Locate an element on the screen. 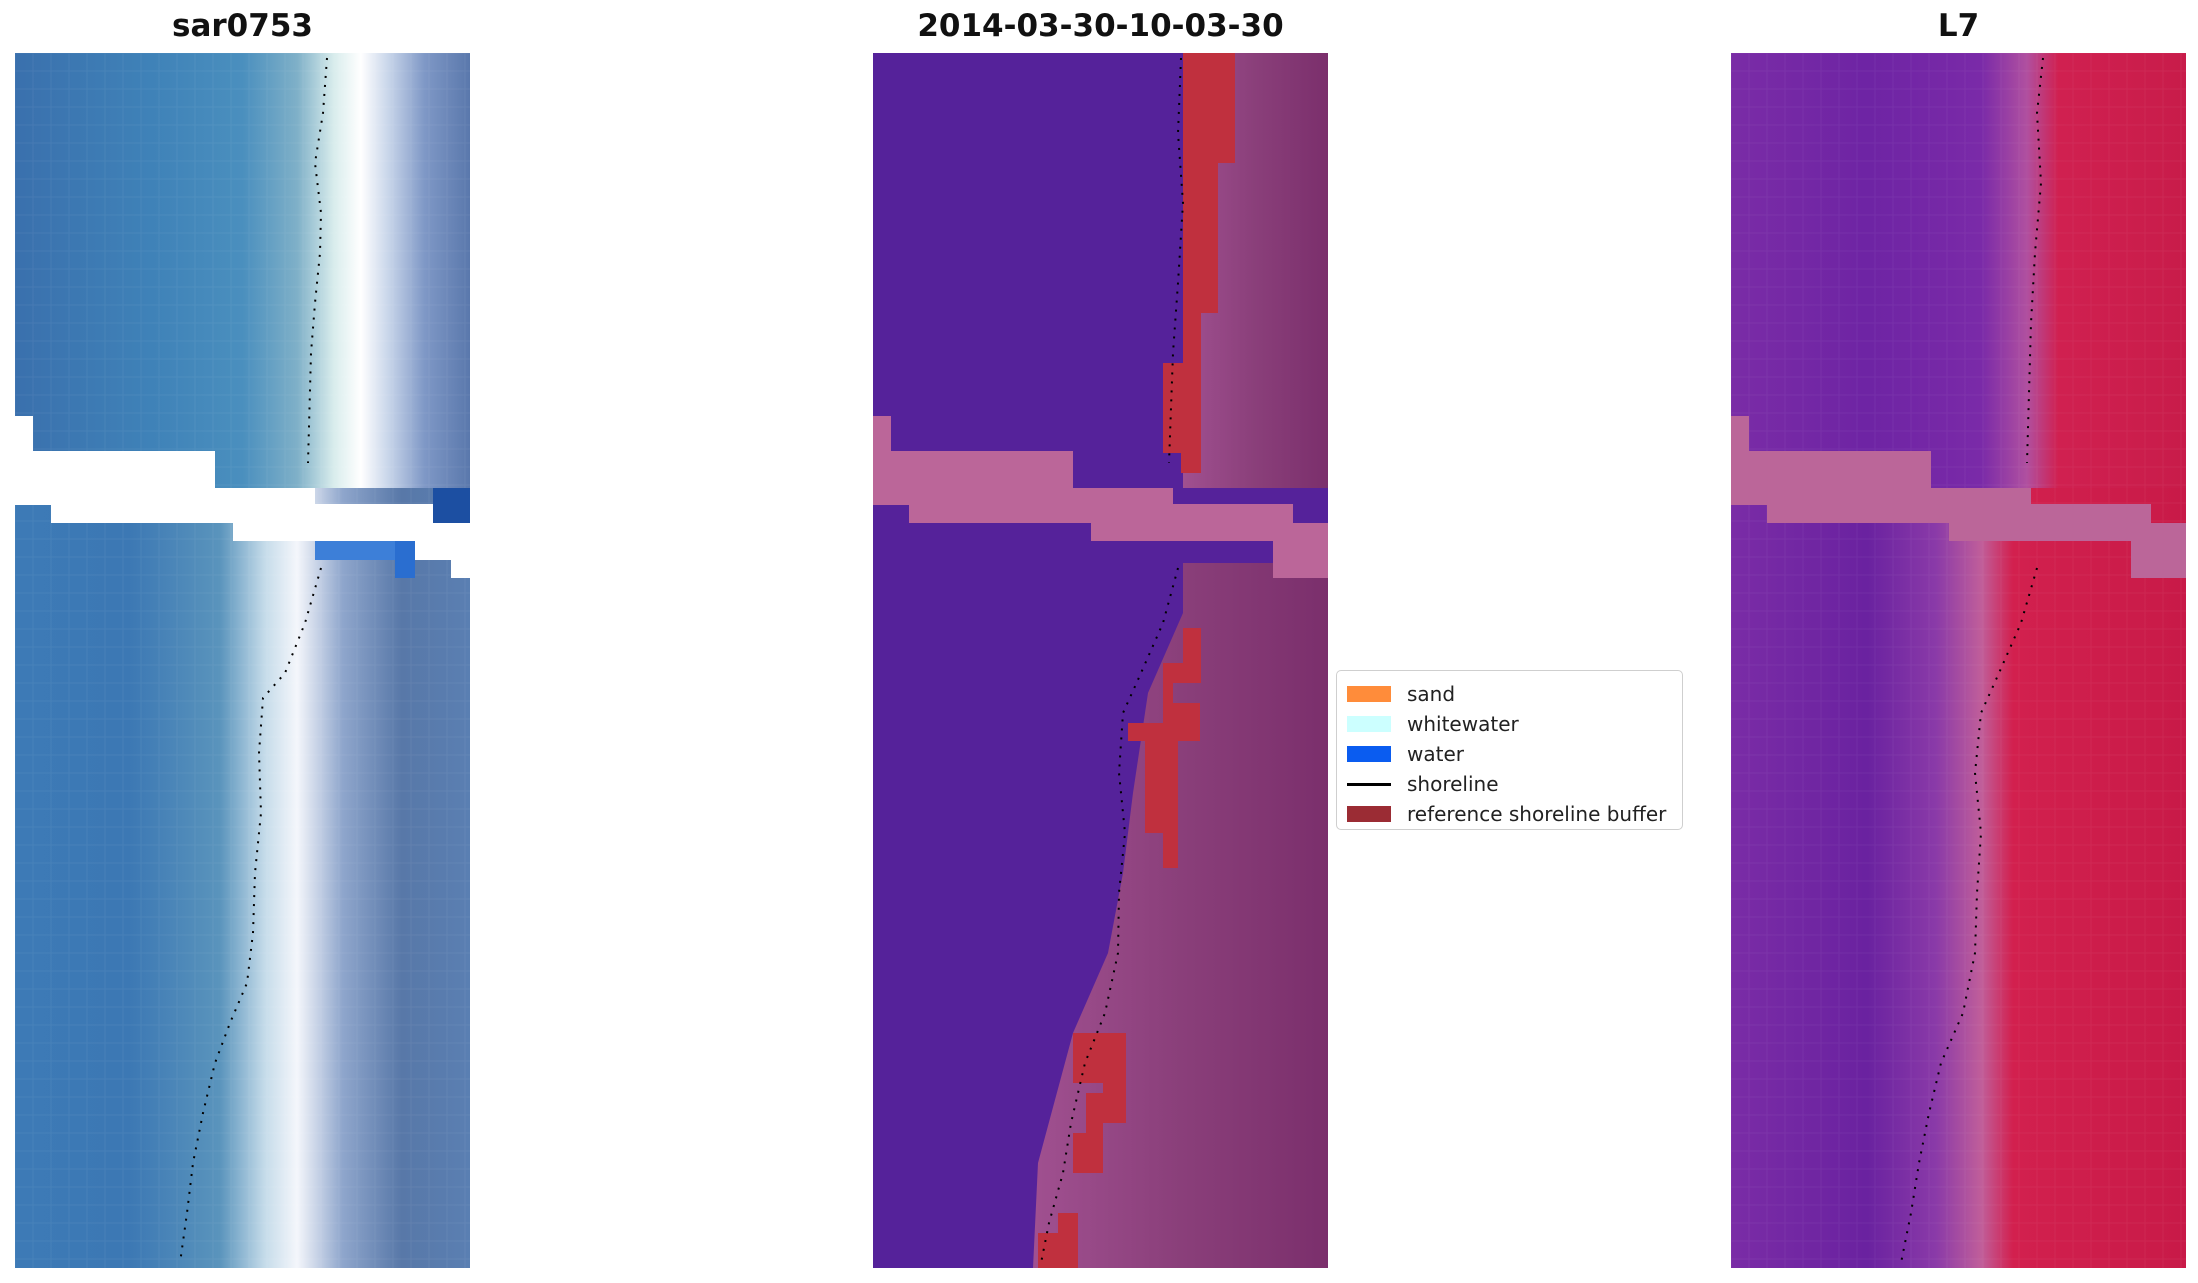 Image resolution: width=2198 pixels, height=1283 pixels. legend-item-sand: sand is located at coordinates (1509, 694).